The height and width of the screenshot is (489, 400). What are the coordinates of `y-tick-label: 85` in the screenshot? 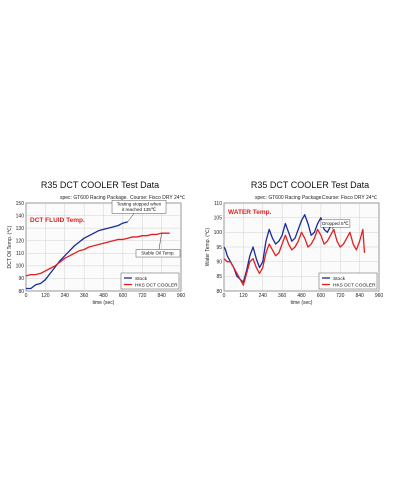 It's located at (219, 277).